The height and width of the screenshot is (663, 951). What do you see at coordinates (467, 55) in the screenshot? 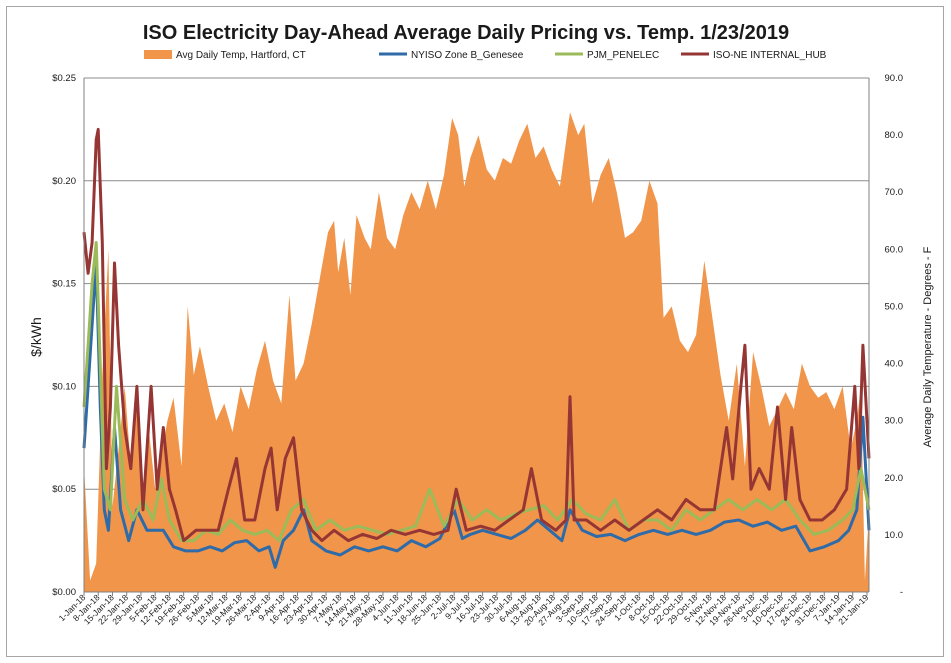
I see `legend-label-nyiso: NYISO Zone B_Genesee` at bounding box center [467, 55].